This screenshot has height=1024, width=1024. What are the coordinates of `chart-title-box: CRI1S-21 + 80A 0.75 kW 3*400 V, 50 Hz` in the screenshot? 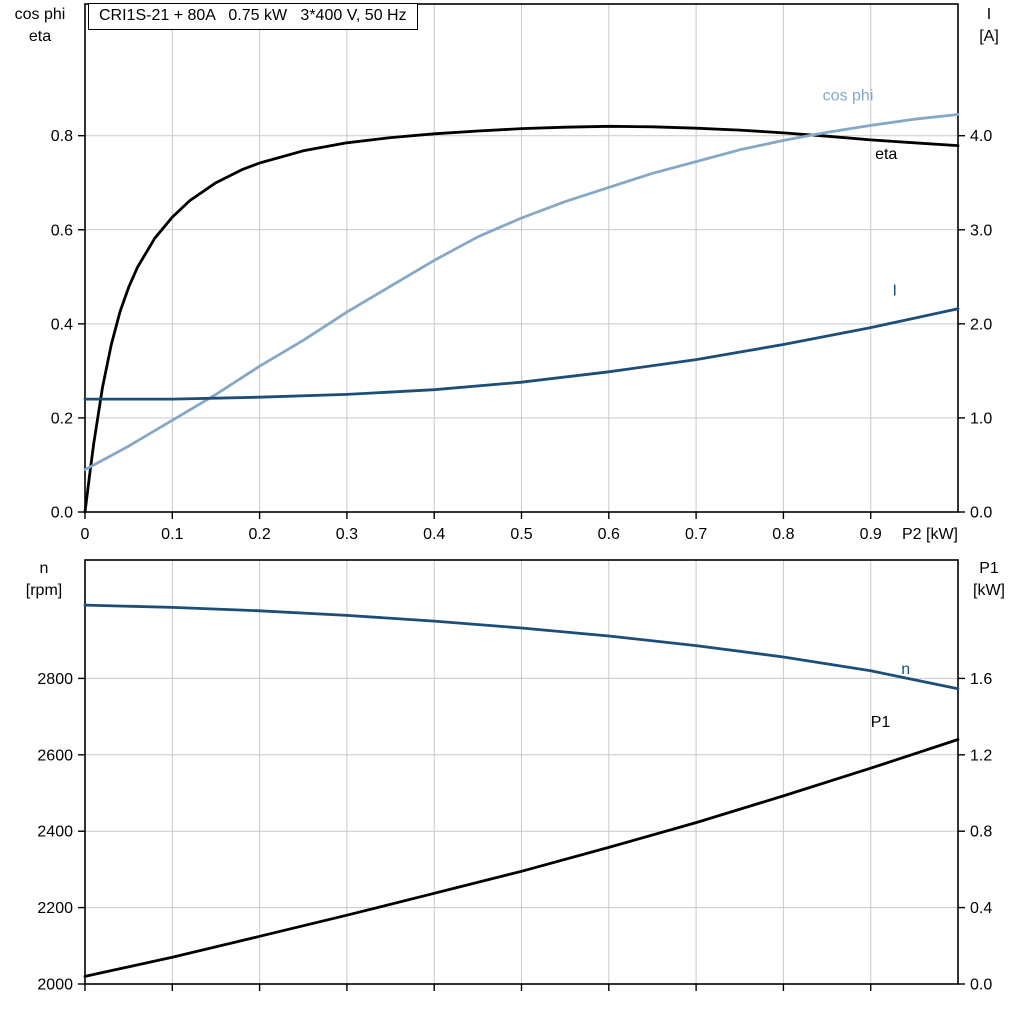 It's located at (253, 16).